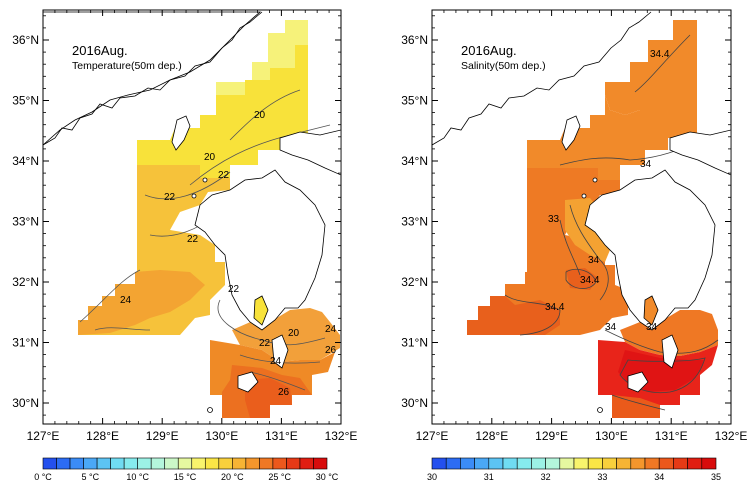  Describe the element at coordinates (262, 57) in the screenshot. I see `field-light-yellow` at that location.